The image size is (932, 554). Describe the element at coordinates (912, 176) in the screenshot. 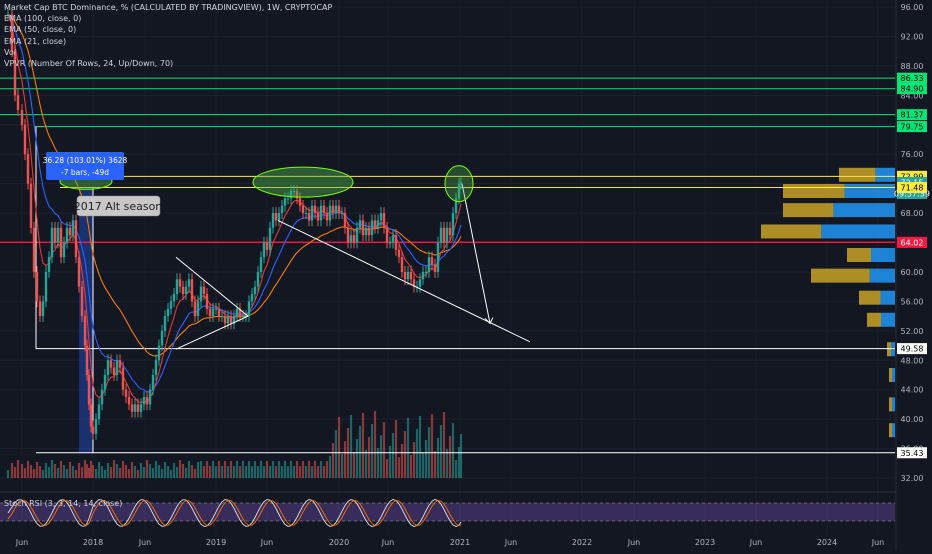

I see `price-label-badge` at that location.